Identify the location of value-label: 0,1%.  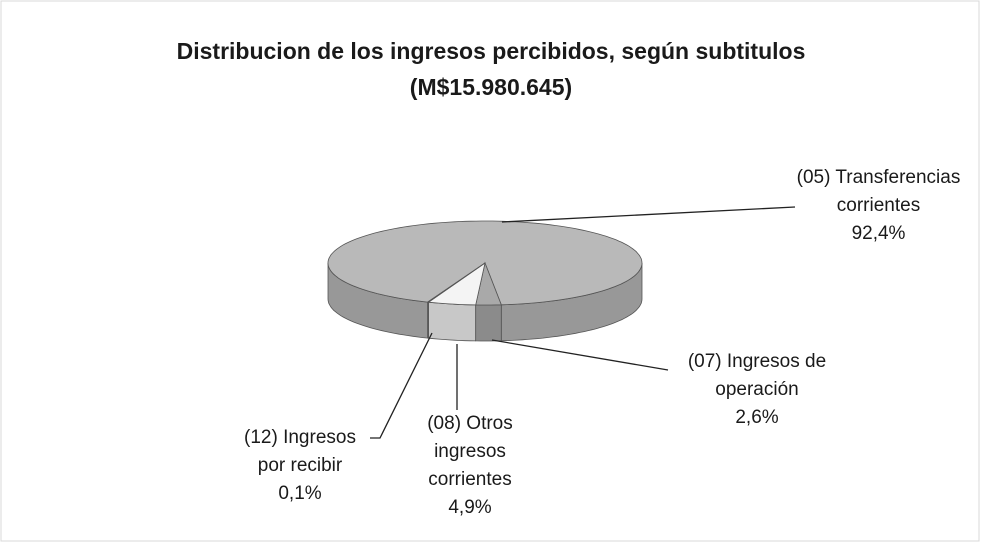
(300, 493).